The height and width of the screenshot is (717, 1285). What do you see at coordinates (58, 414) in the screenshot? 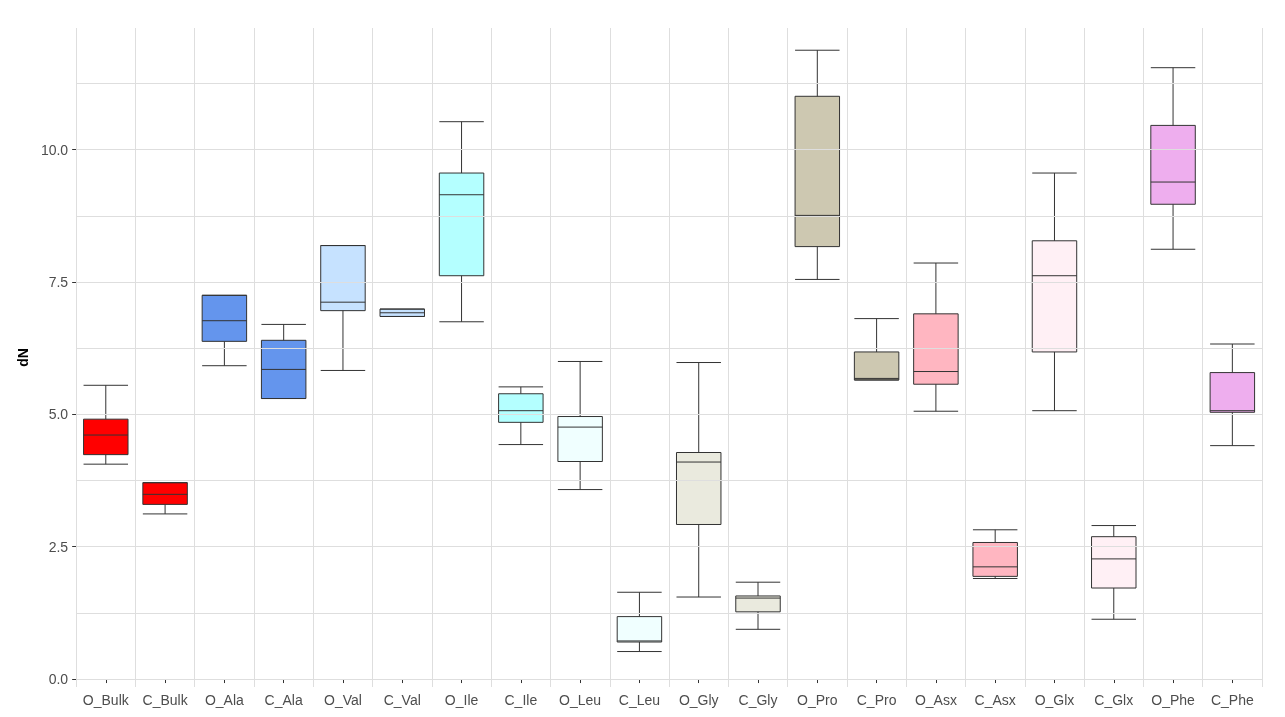
I see `y-tick-label: 5.0` at bounding box center [58, 414].